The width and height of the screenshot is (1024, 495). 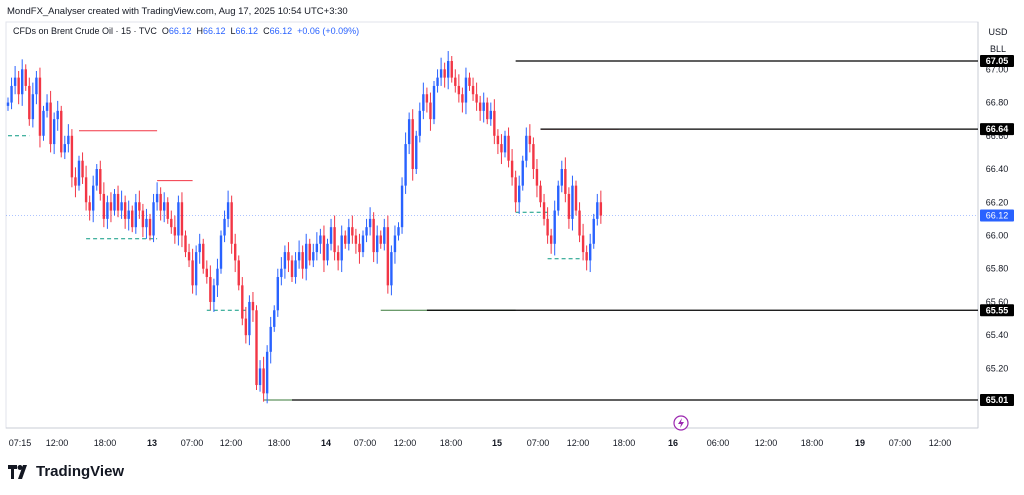 I want to click on tradingview-logo-icon, so click(x=17, y=471).